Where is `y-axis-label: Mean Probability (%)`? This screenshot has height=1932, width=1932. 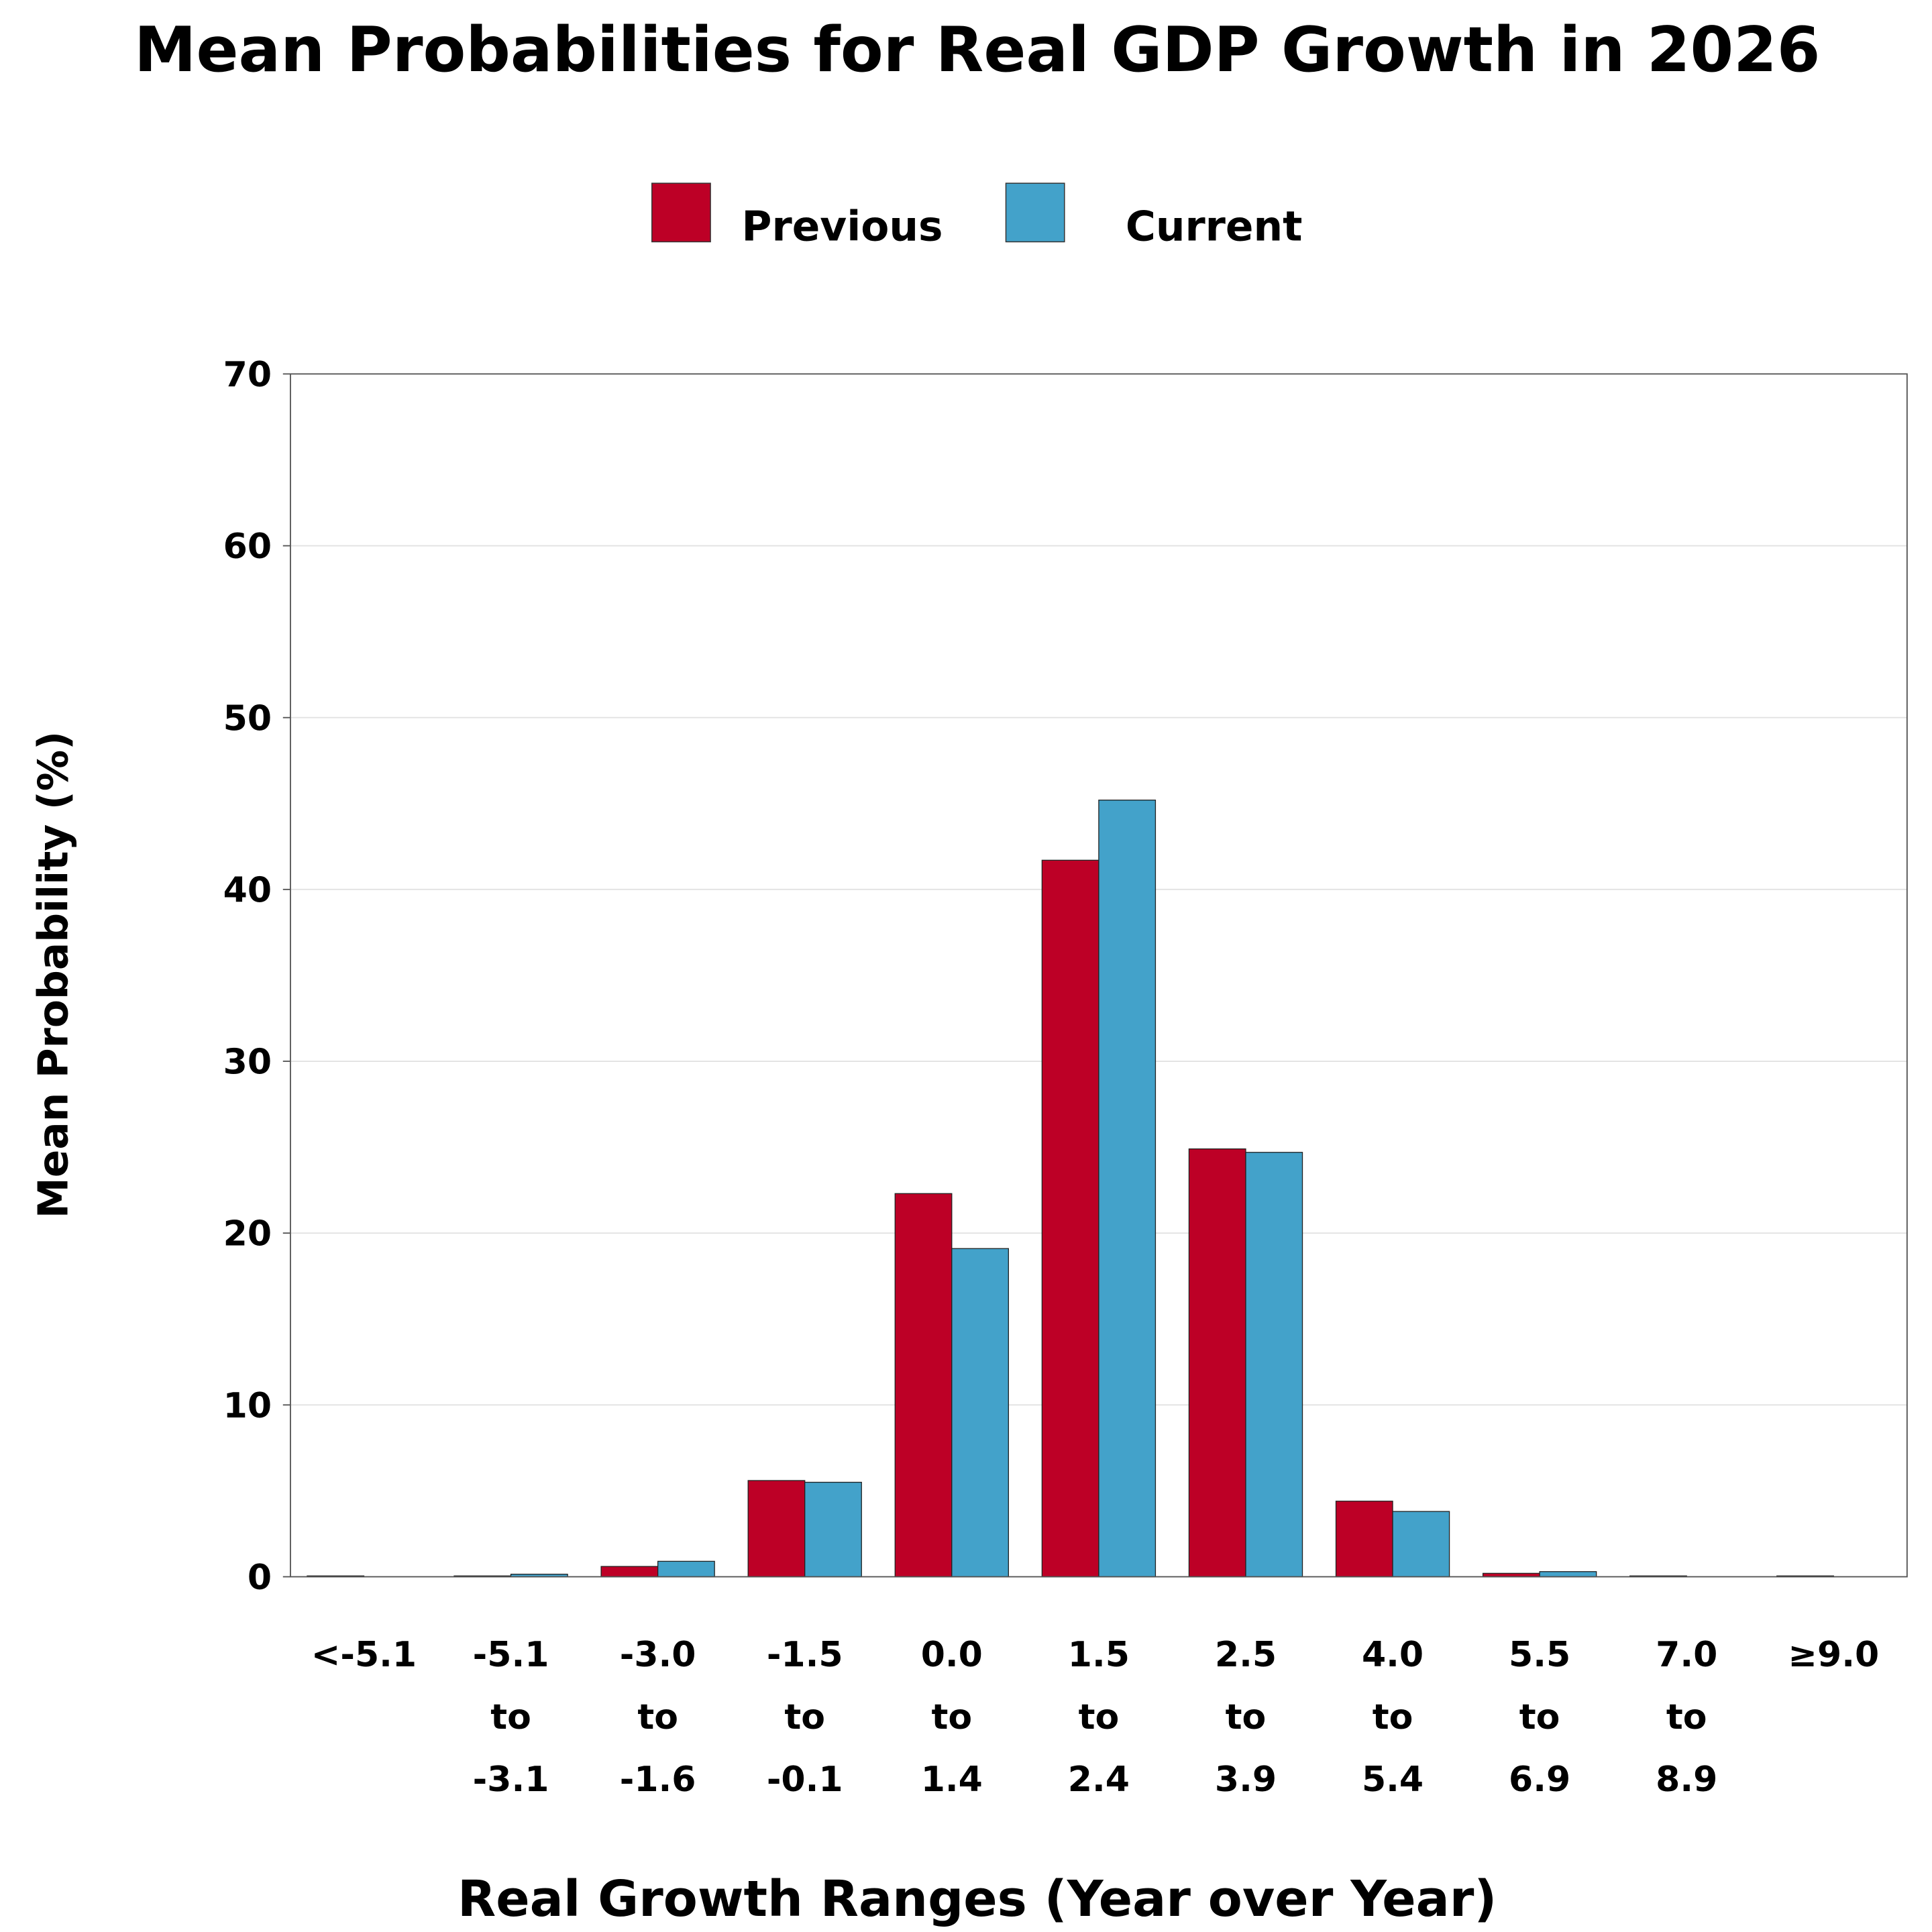
y-axis-label: Mean Probability (%) is located at coordinates (53, 974).